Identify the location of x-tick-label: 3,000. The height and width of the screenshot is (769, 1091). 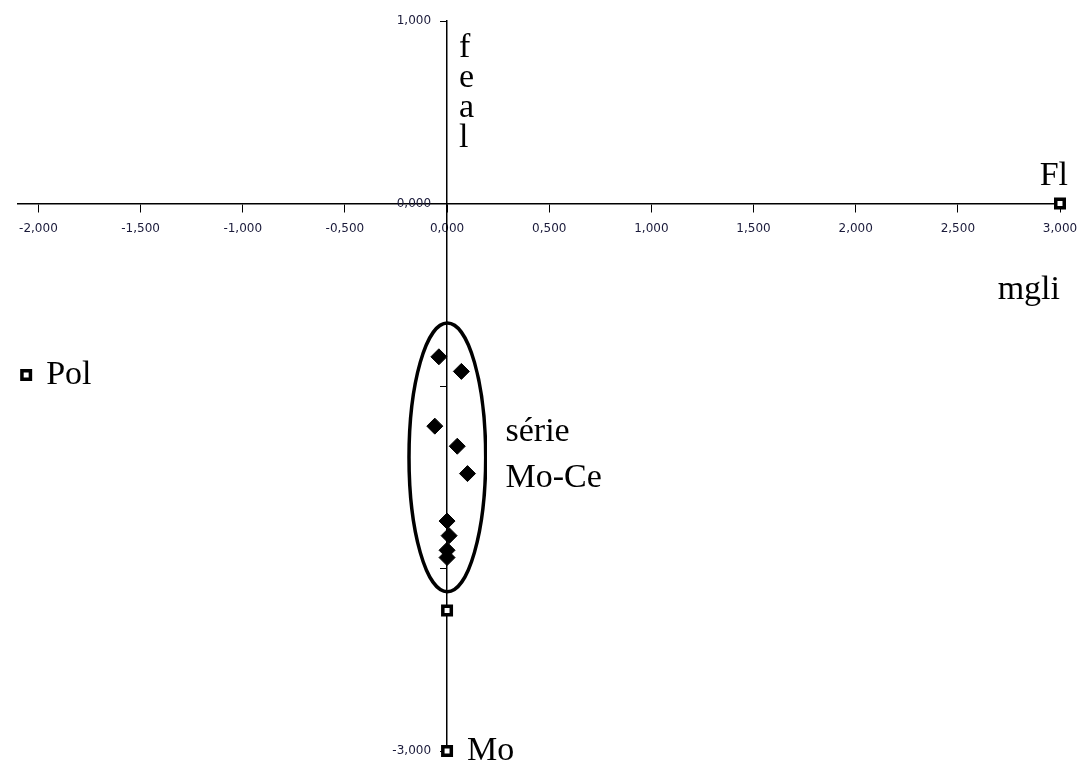
(1060, 227).